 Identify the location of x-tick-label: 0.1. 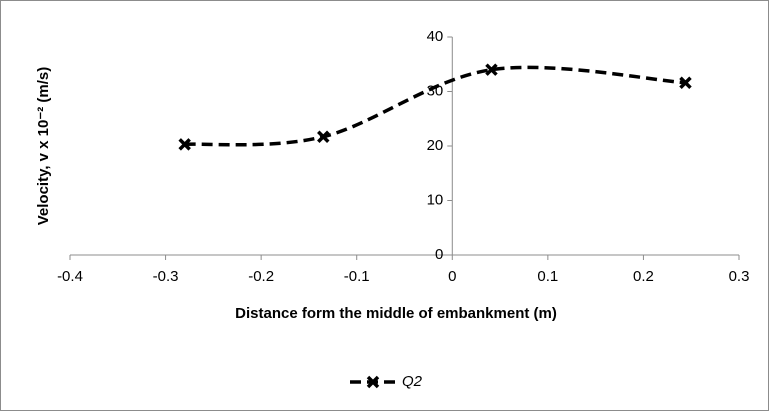
(547, 276).